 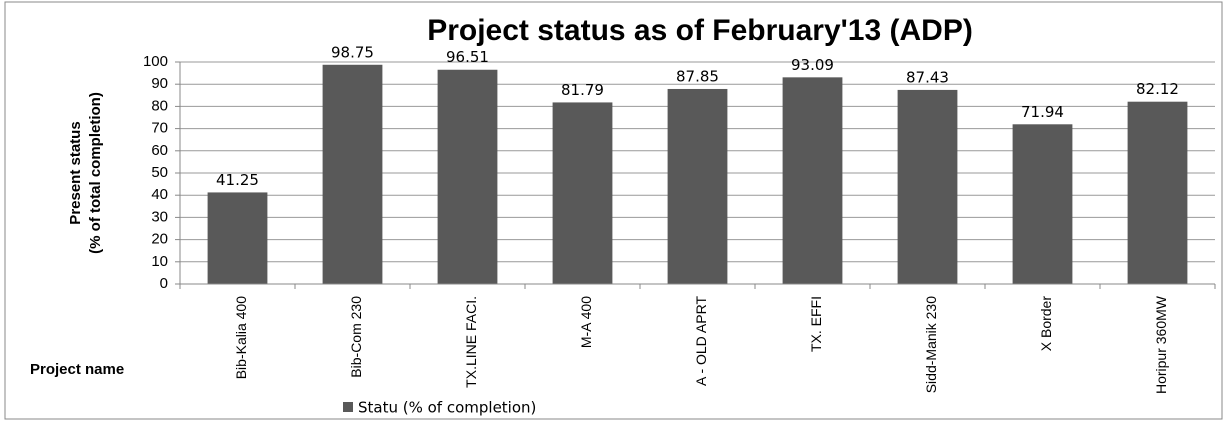 What do you see at coordinates (159, 128) in the screenshot?
I see `y-tick-label: 70` at bounding box center [159, 128].